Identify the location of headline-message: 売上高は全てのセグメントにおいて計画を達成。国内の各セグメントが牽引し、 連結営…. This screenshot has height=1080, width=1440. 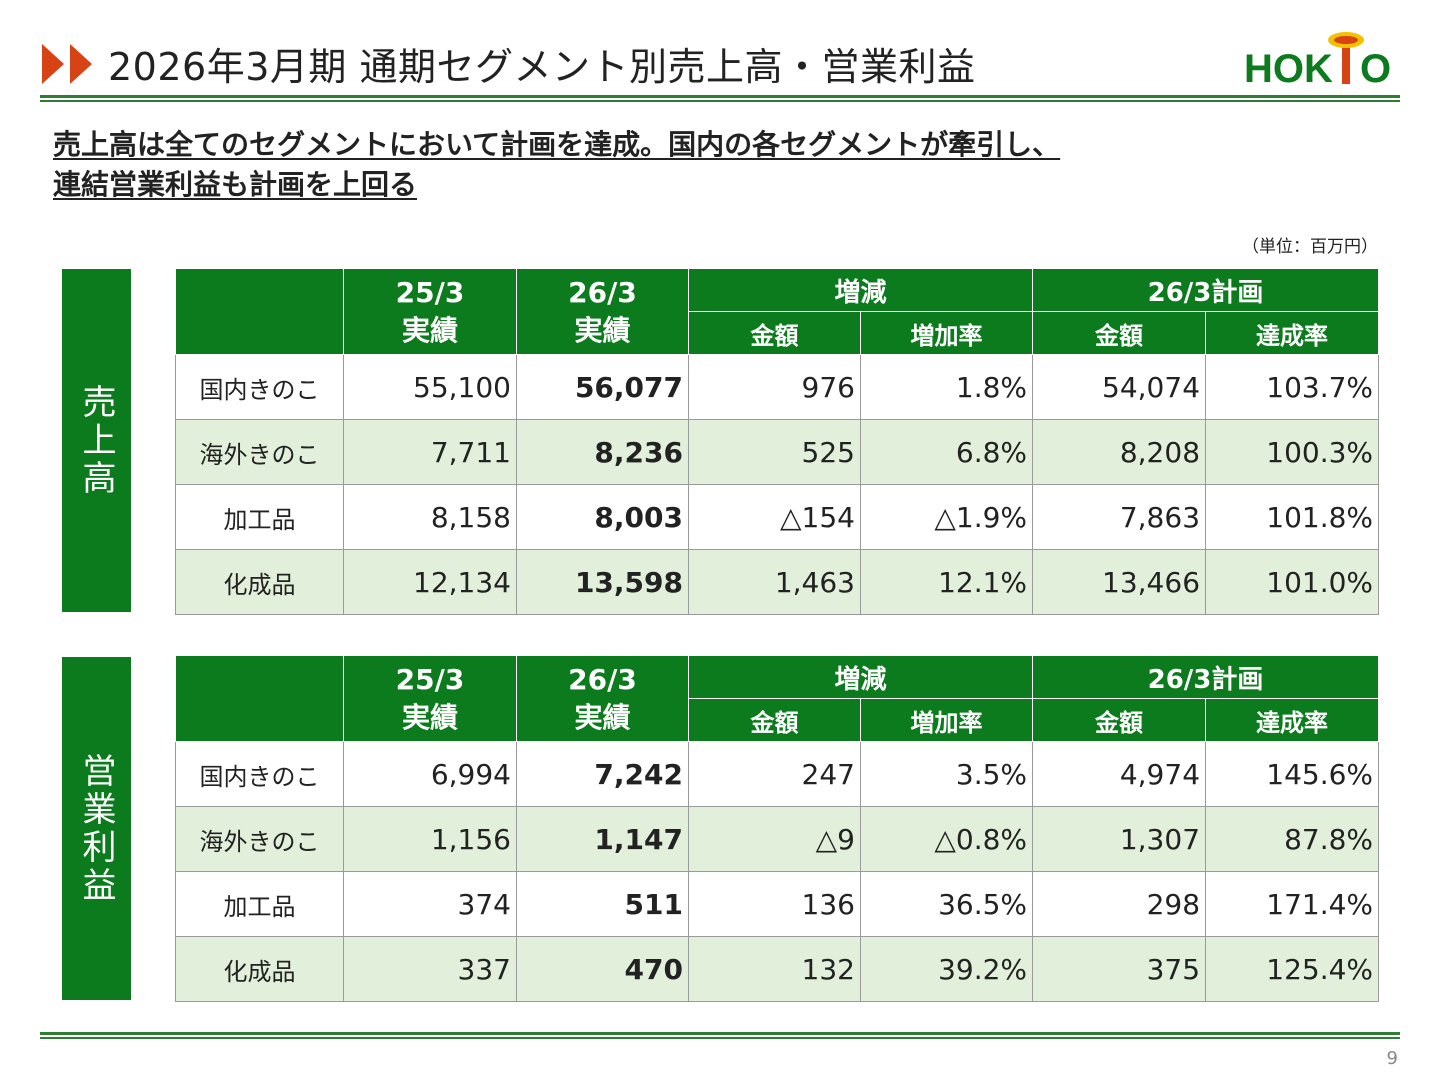
(556, 165).